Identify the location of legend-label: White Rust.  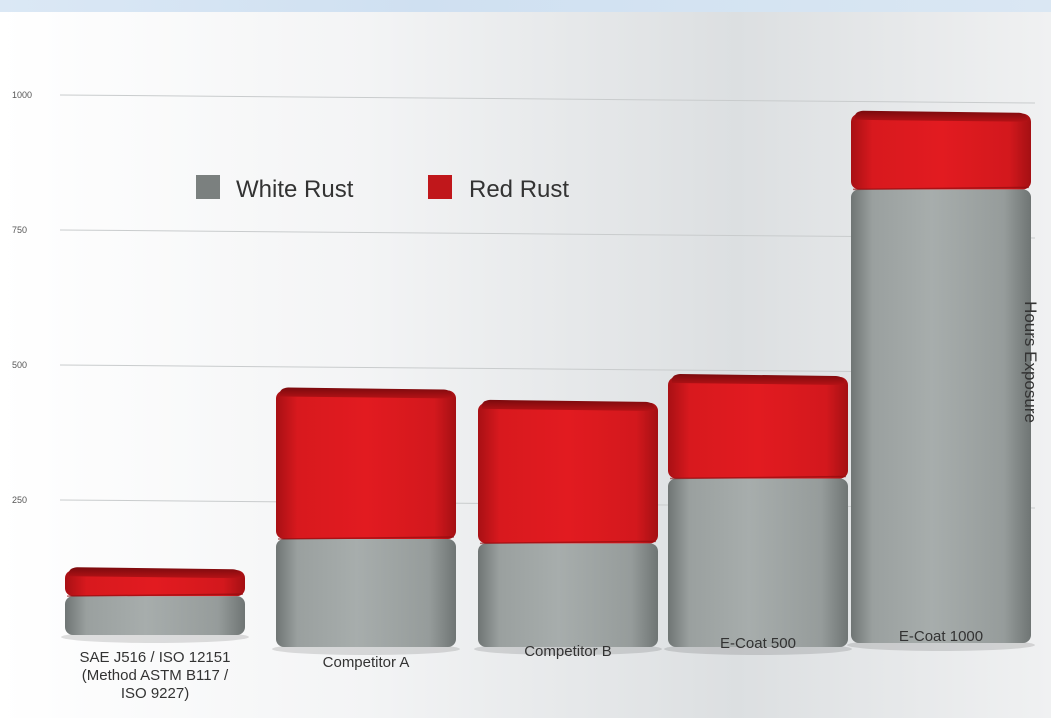
(295, 189).